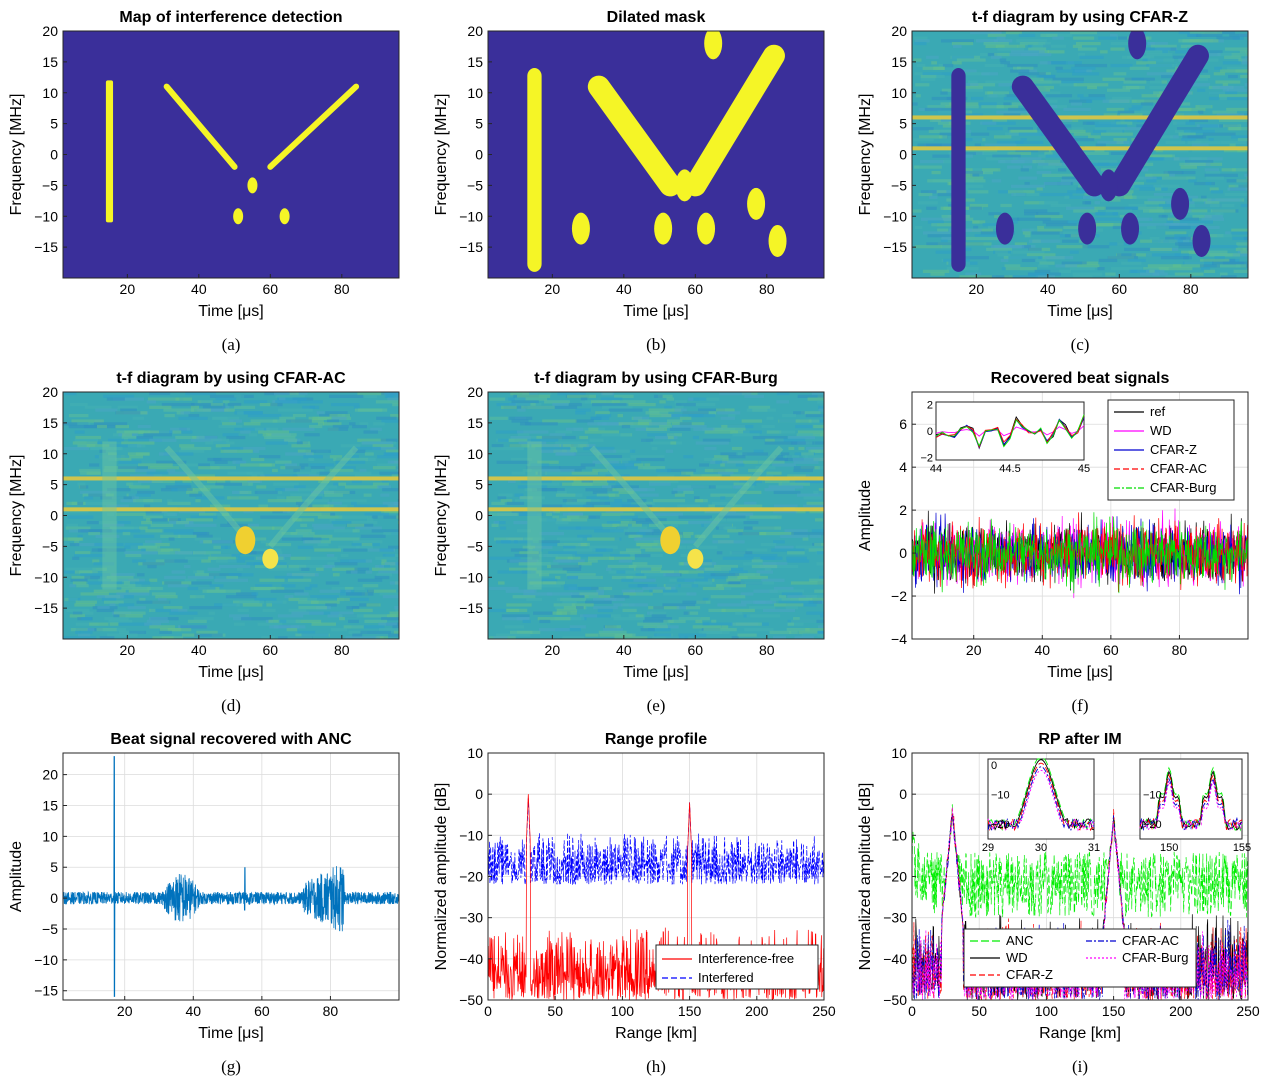  Describe the element at coordinates (1010, 431) in the screenshot. I see `inset-series-line` at that location.